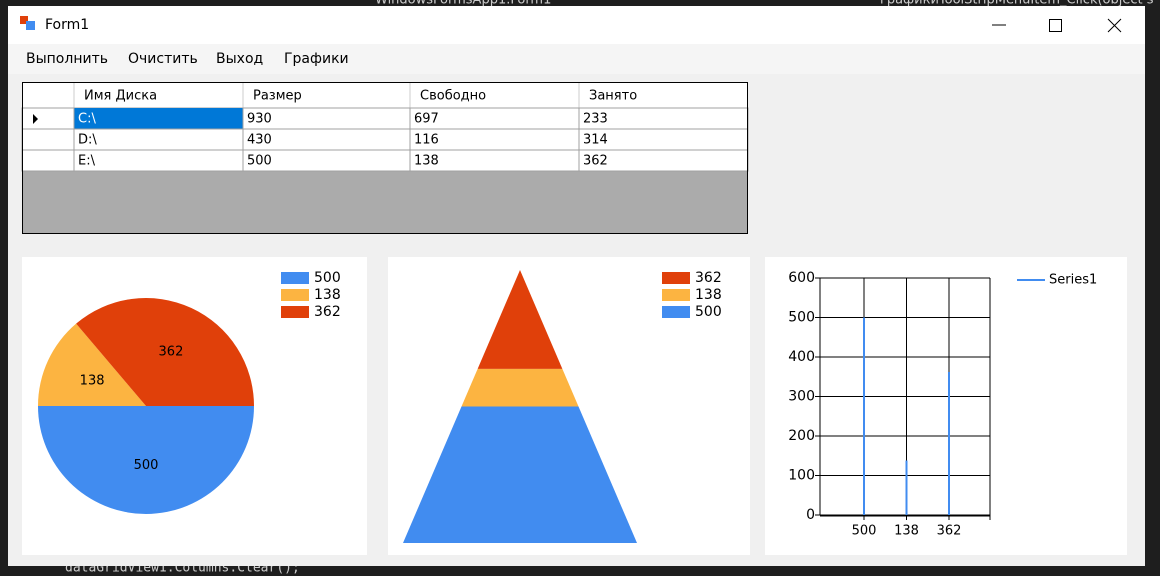  Describe the element at coordinates (801, 278) in the screenshot. I see `y-tick-label: 600` at that location.